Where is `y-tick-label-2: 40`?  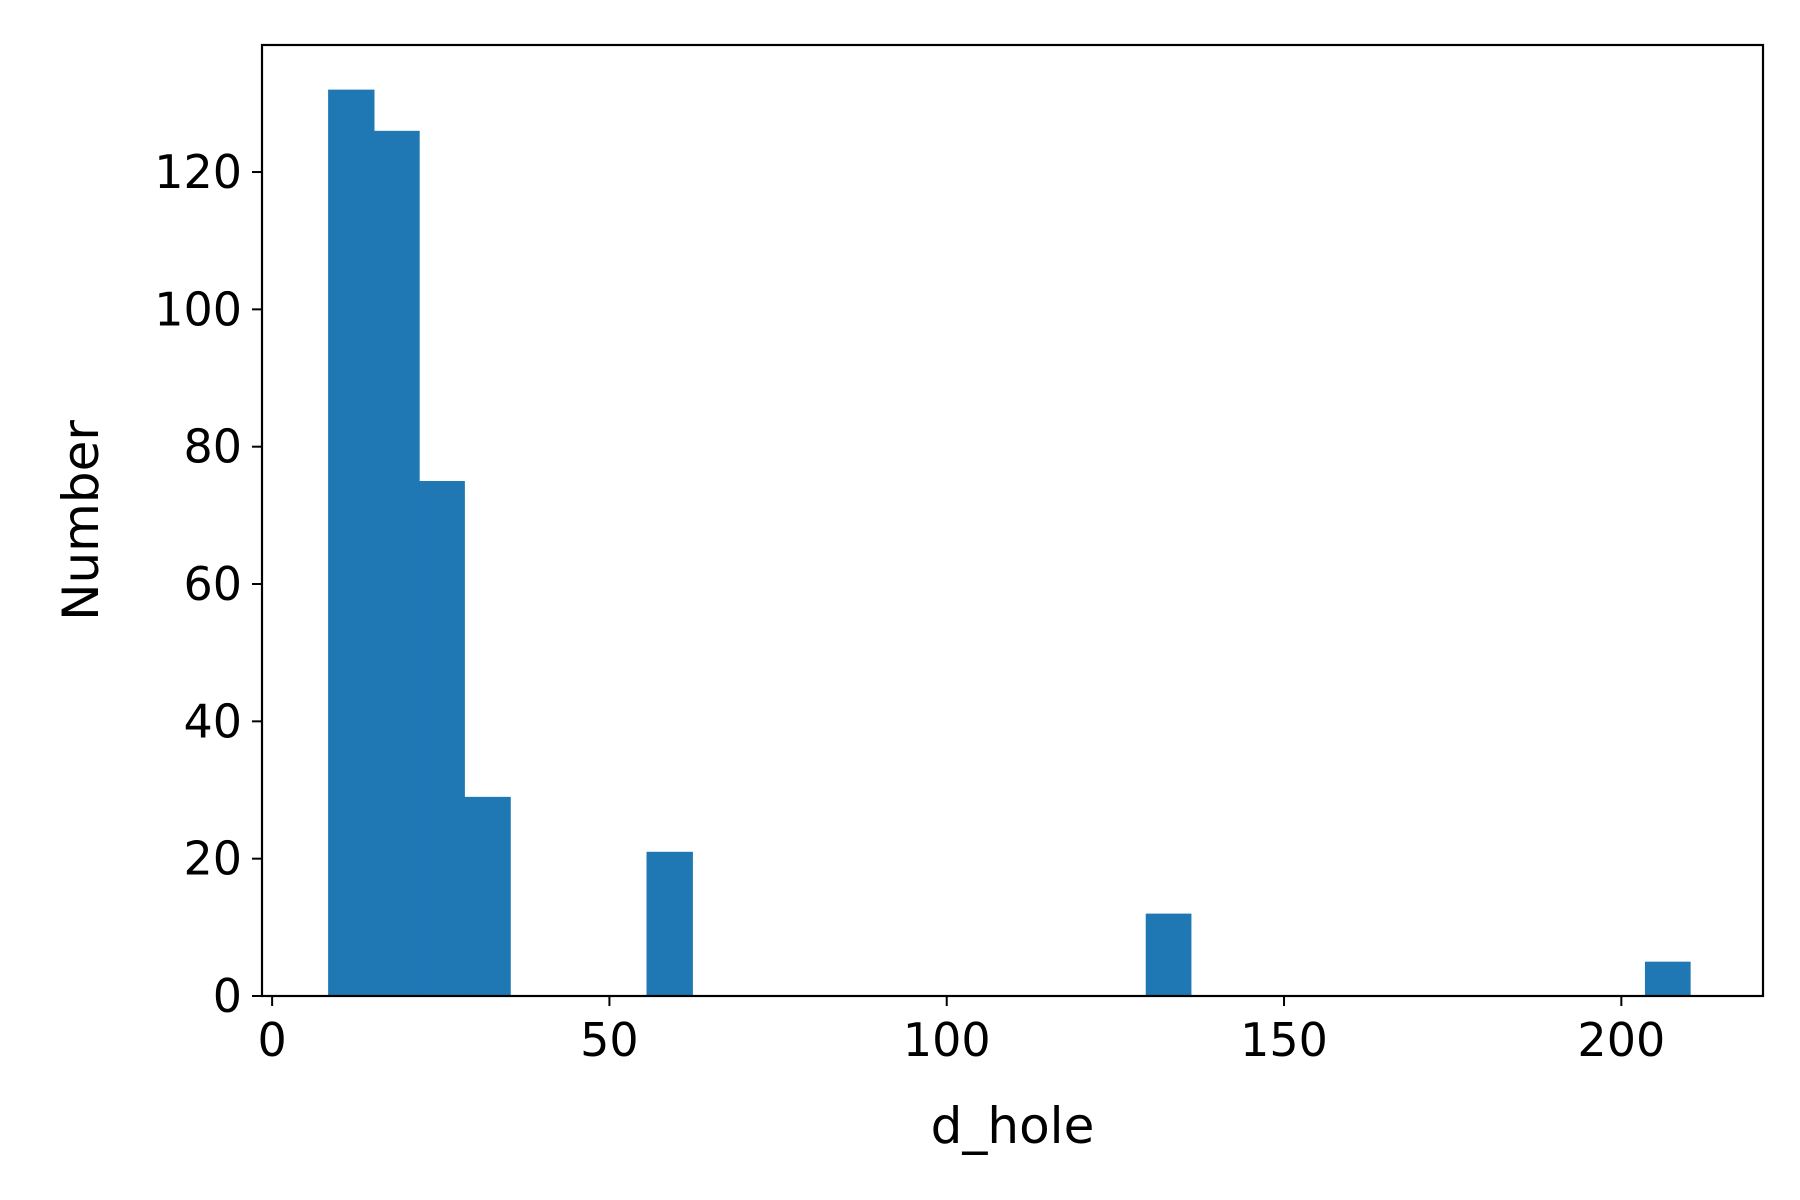
y-tick-label-2: 40 is located at coordinates (212, 721).